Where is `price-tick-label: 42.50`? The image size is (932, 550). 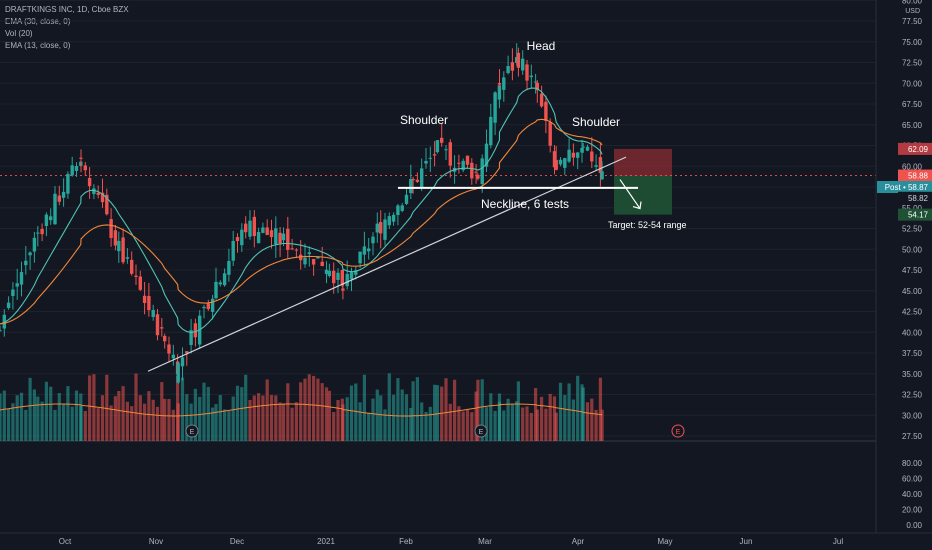
price-tick-label: 42.50 is located at coordinates (912, 312).